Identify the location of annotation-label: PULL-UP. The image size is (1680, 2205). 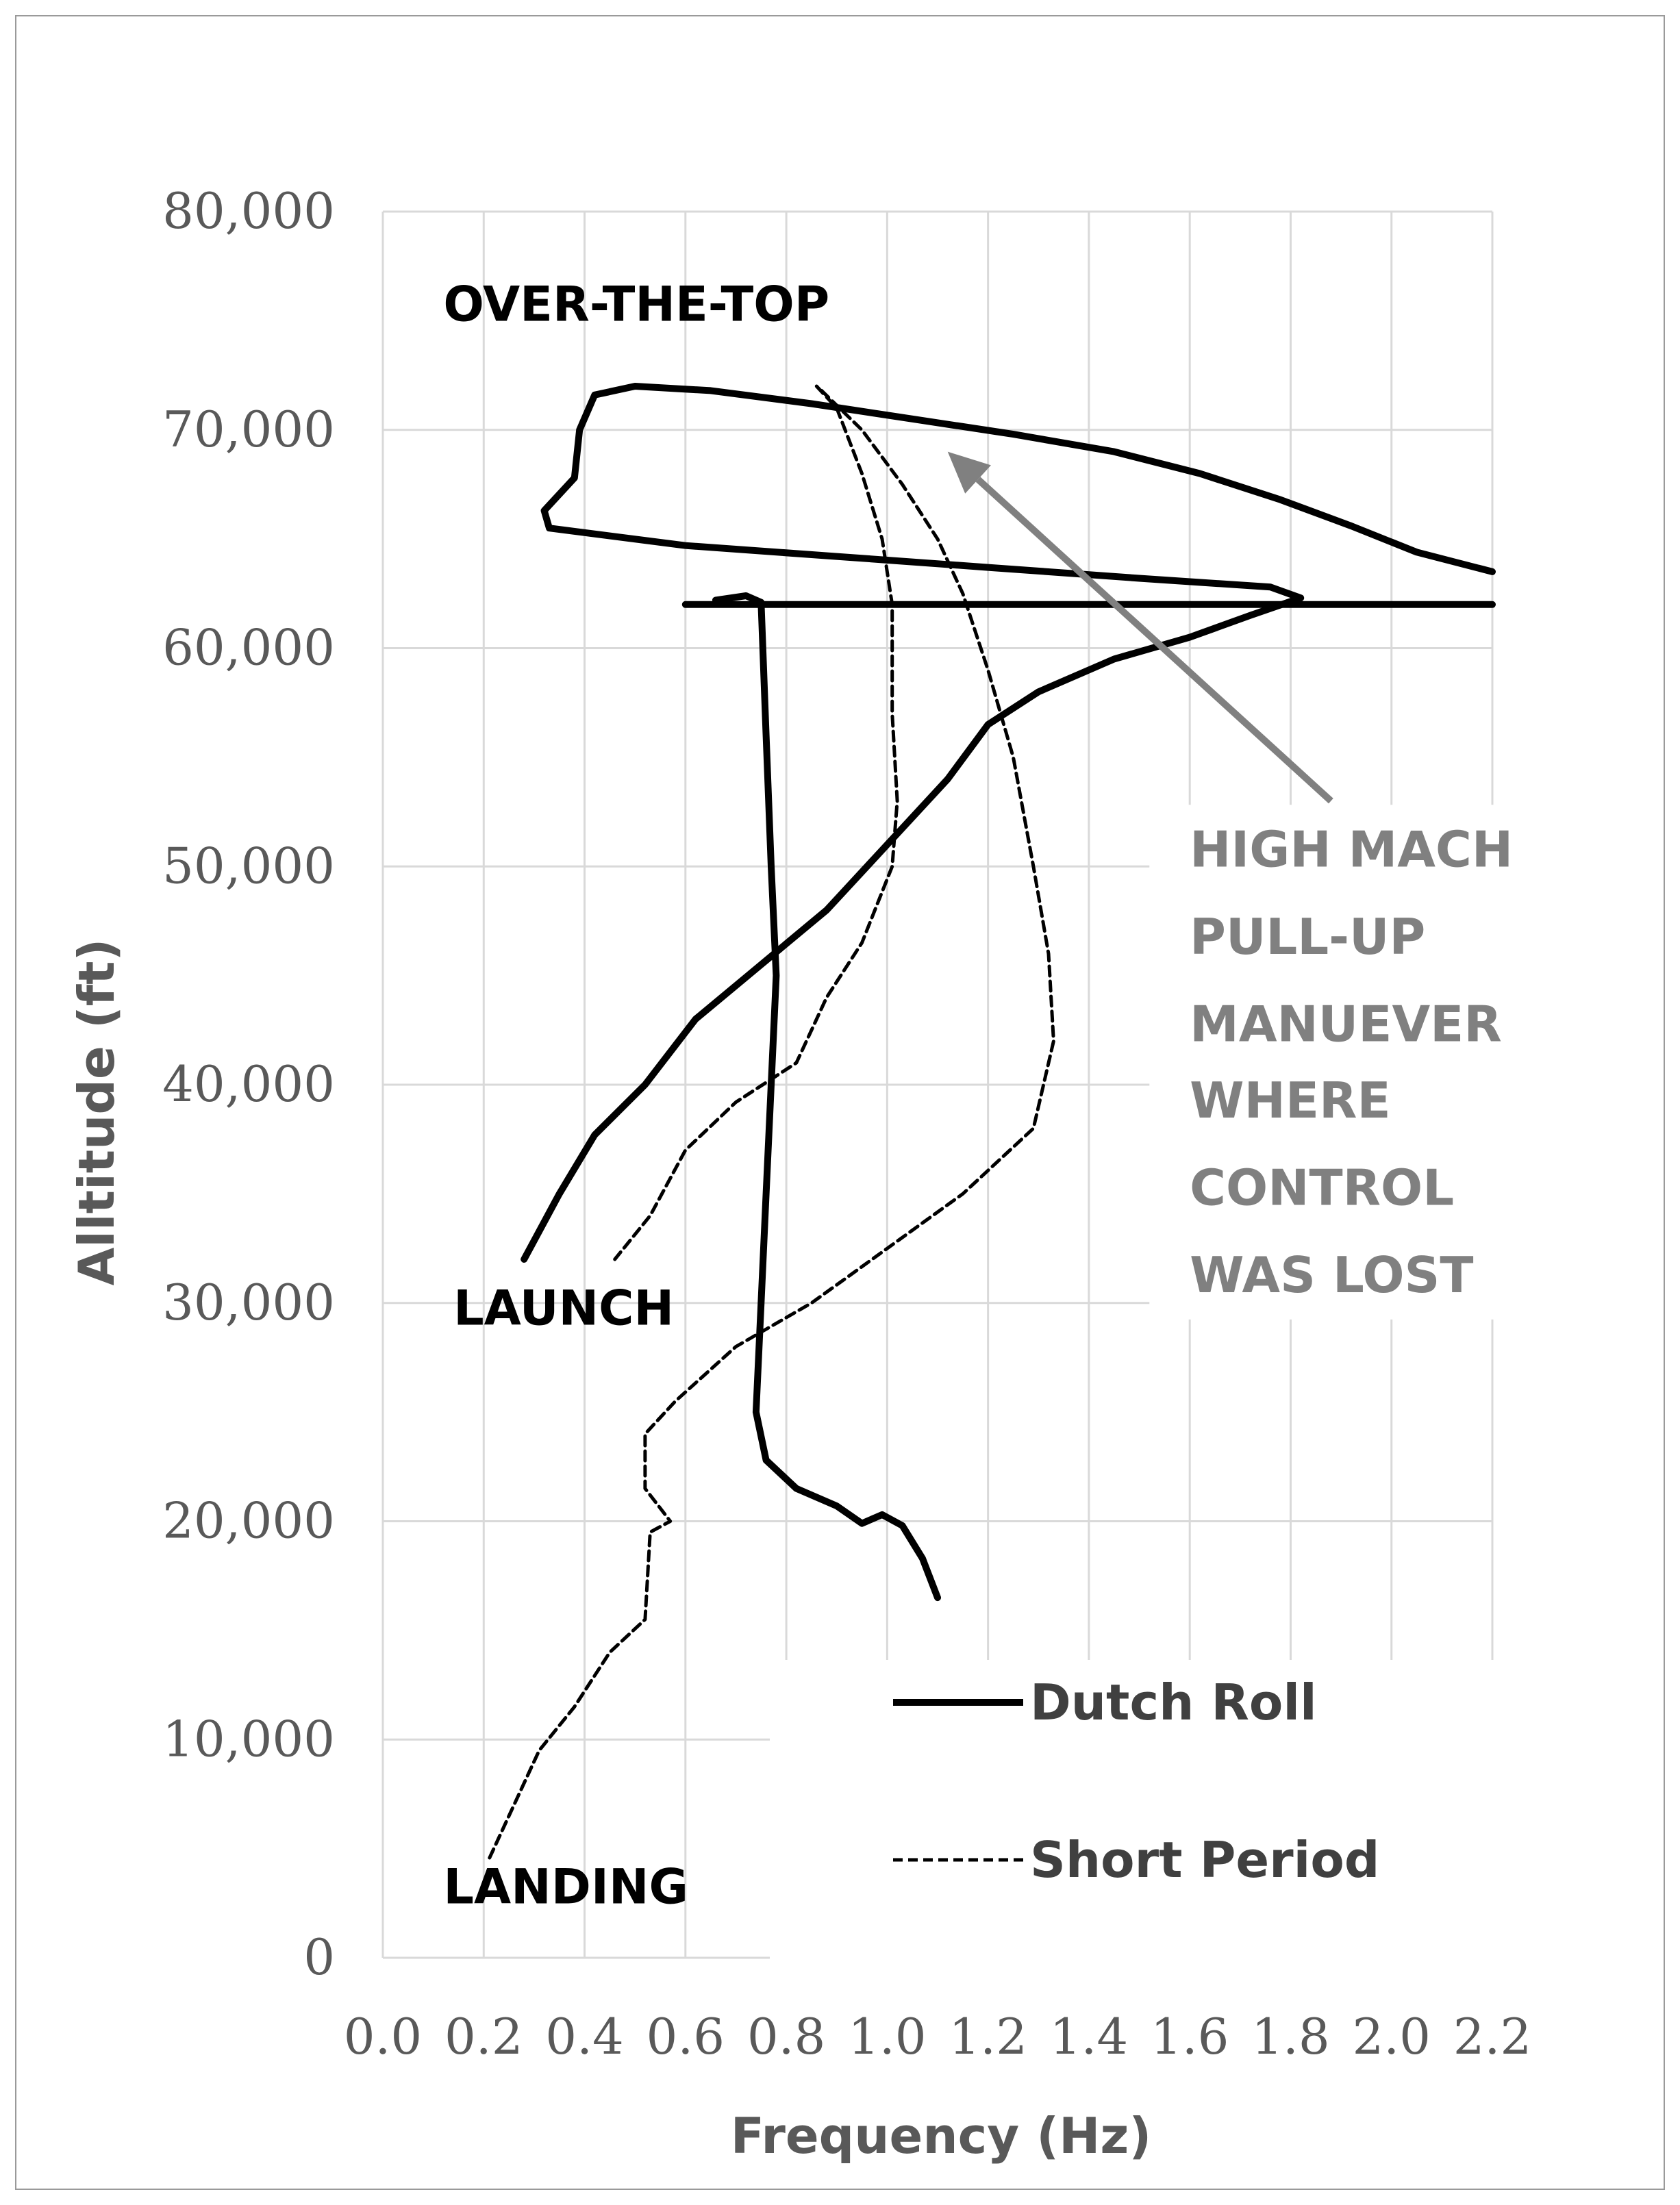
(1307, 937).